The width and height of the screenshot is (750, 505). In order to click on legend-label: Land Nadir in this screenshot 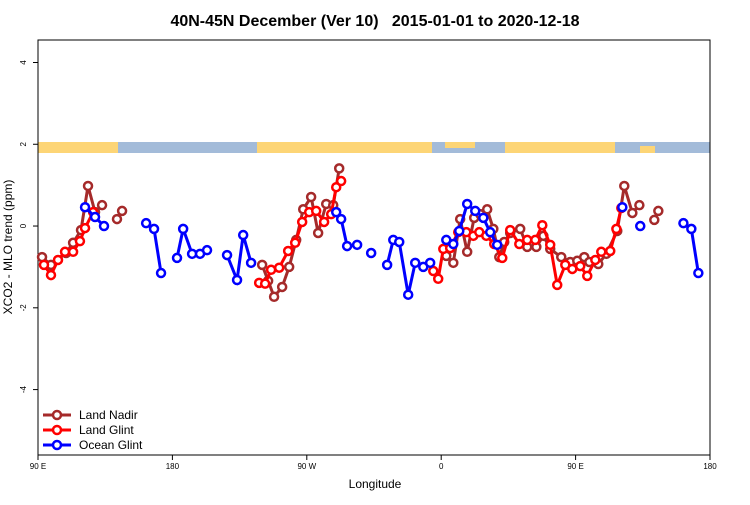, I will do `click(108, 415)`.